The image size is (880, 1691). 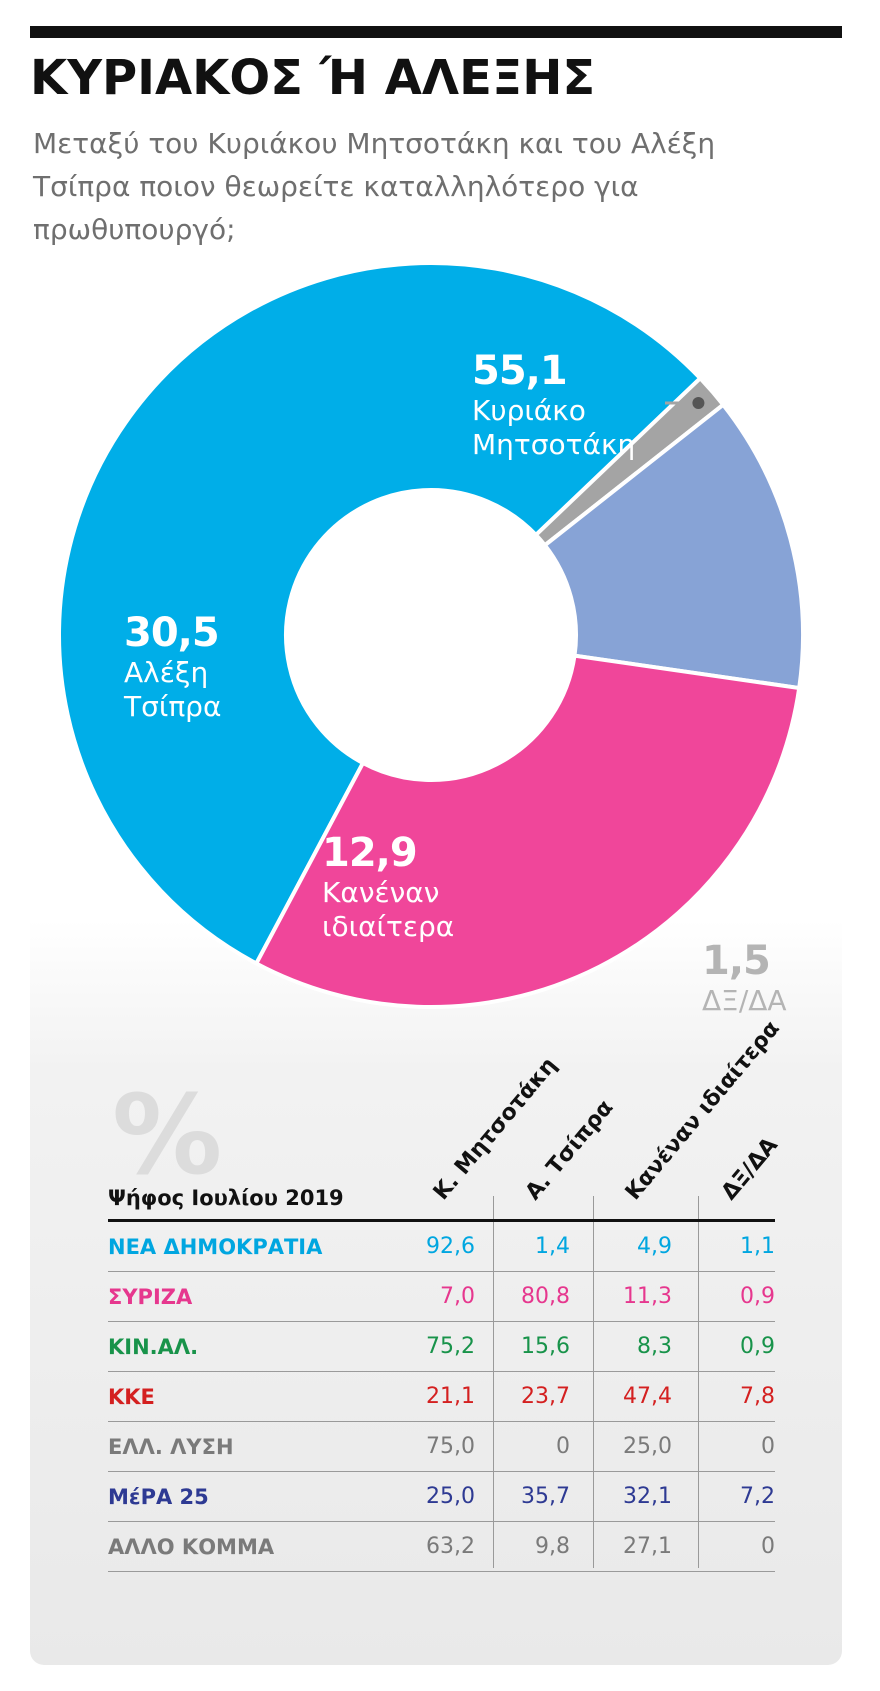 I want to click on percent-symbol: %, so click(x=167, y=1135).